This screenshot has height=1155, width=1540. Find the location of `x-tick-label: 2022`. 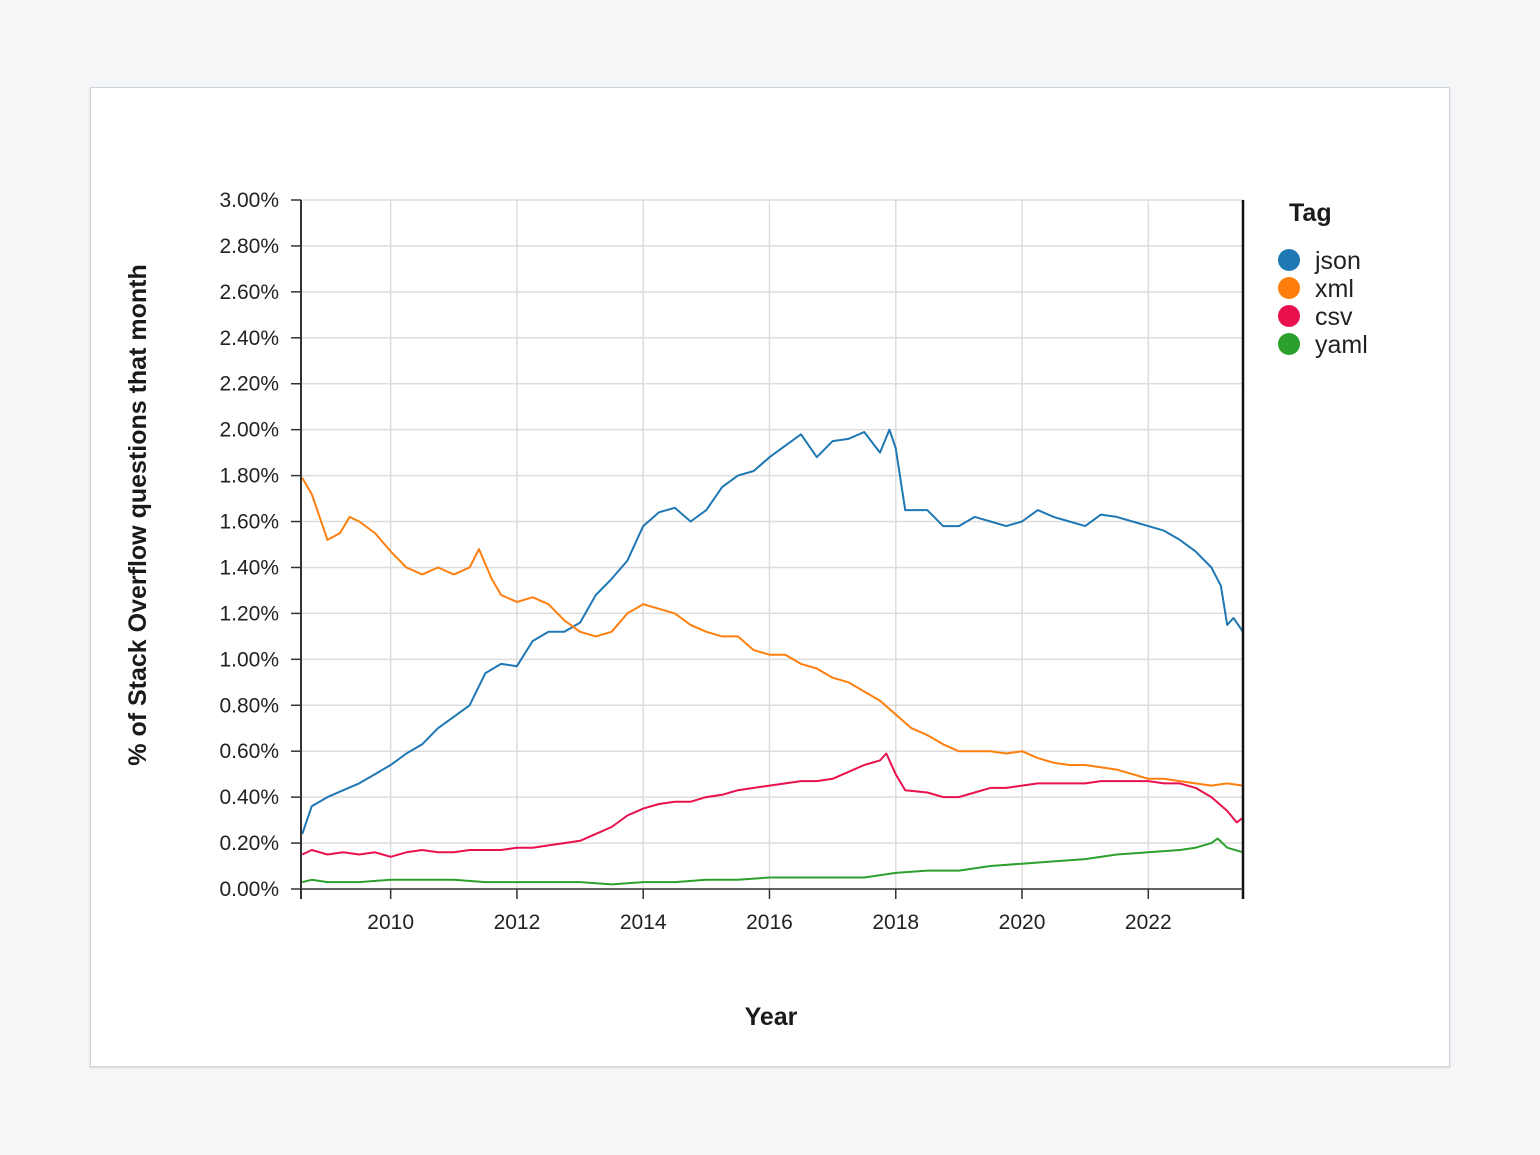

x-tick-label: 2022 is located at coordinates (1148, 922).